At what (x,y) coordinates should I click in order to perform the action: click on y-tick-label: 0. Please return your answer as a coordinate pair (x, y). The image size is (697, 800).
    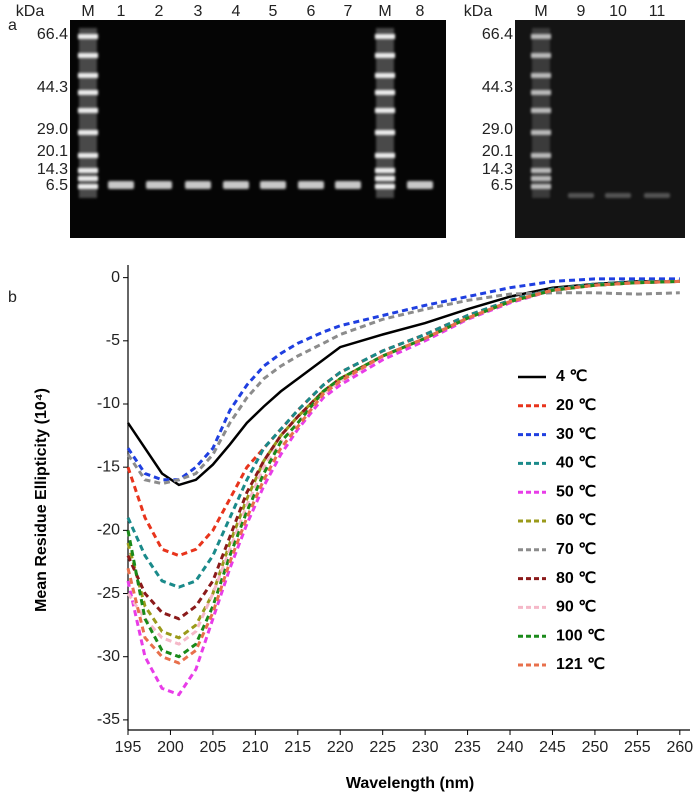
    Looking at the image, I should click on (115, 277).